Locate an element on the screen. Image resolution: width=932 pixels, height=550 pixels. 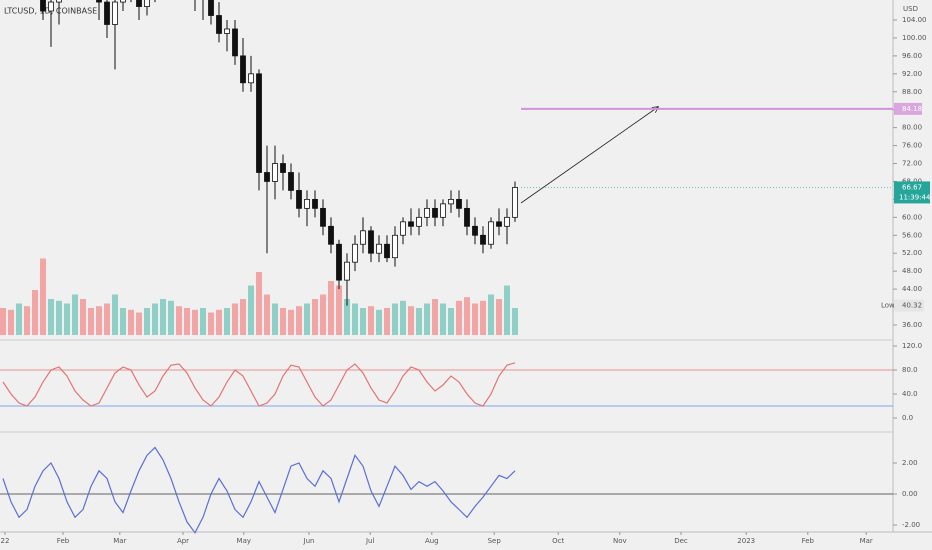
y-tick-label: 72.00 is located at coordinates (912, 164).